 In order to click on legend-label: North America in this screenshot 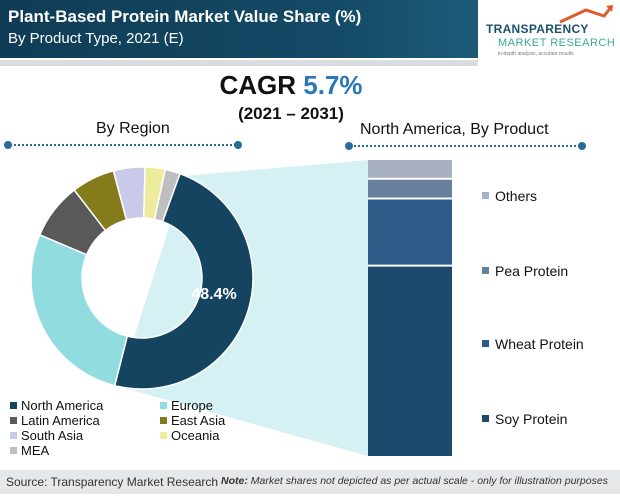, I will do `click(62, 405)`.